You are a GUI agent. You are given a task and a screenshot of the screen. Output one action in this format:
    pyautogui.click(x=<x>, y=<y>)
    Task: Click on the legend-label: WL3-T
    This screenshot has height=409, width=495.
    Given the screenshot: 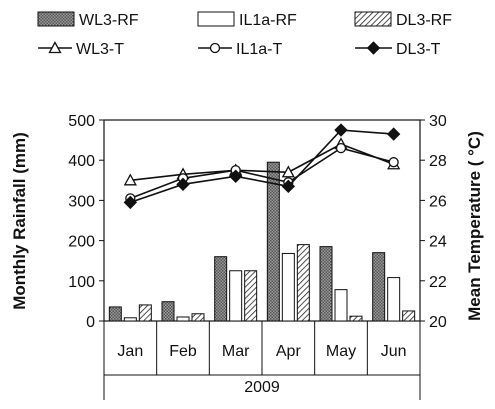 What is the action you would take?
    pyautogui.click(x=100, y=49)
    